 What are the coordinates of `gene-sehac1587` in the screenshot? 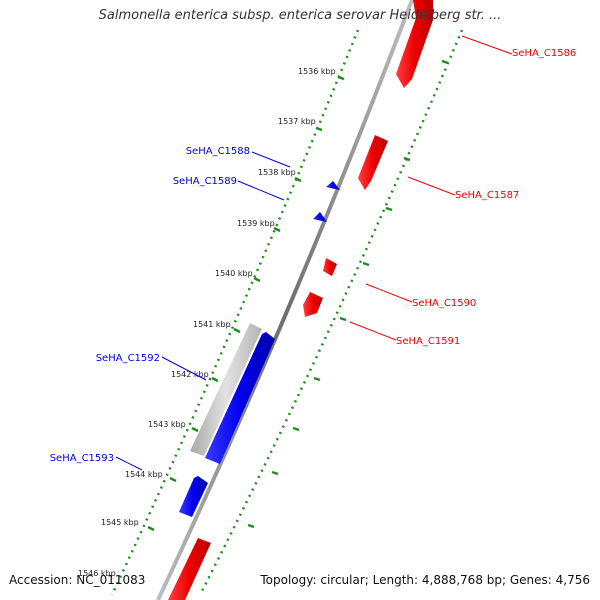 It's located at (373, 162).